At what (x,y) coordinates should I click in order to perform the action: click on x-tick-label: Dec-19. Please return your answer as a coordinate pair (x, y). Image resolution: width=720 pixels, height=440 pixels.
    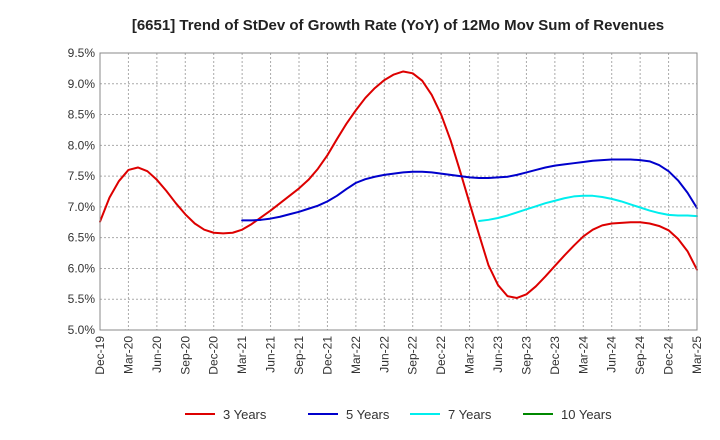
    Looking at the image, I should click on (100, 355).